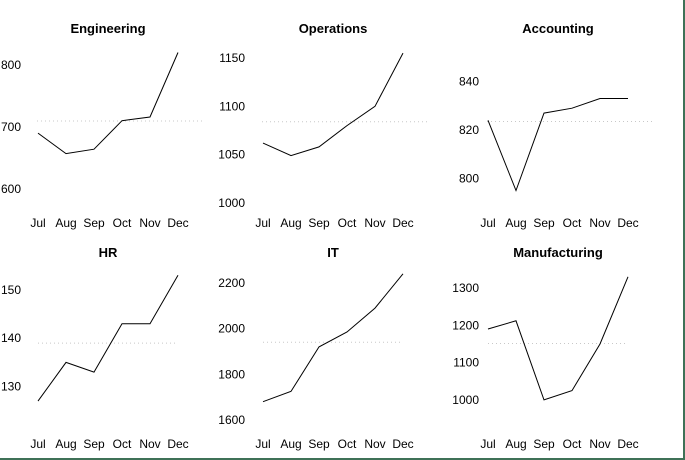  I want to click on y-axis-tick-label: 820, so click(469, 130).